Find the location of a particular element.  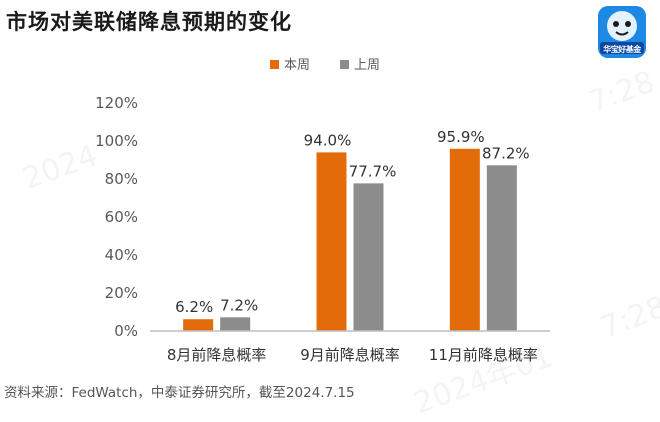

x-tick-label: 11月前降息概率 is located at coordinates (483, 355).